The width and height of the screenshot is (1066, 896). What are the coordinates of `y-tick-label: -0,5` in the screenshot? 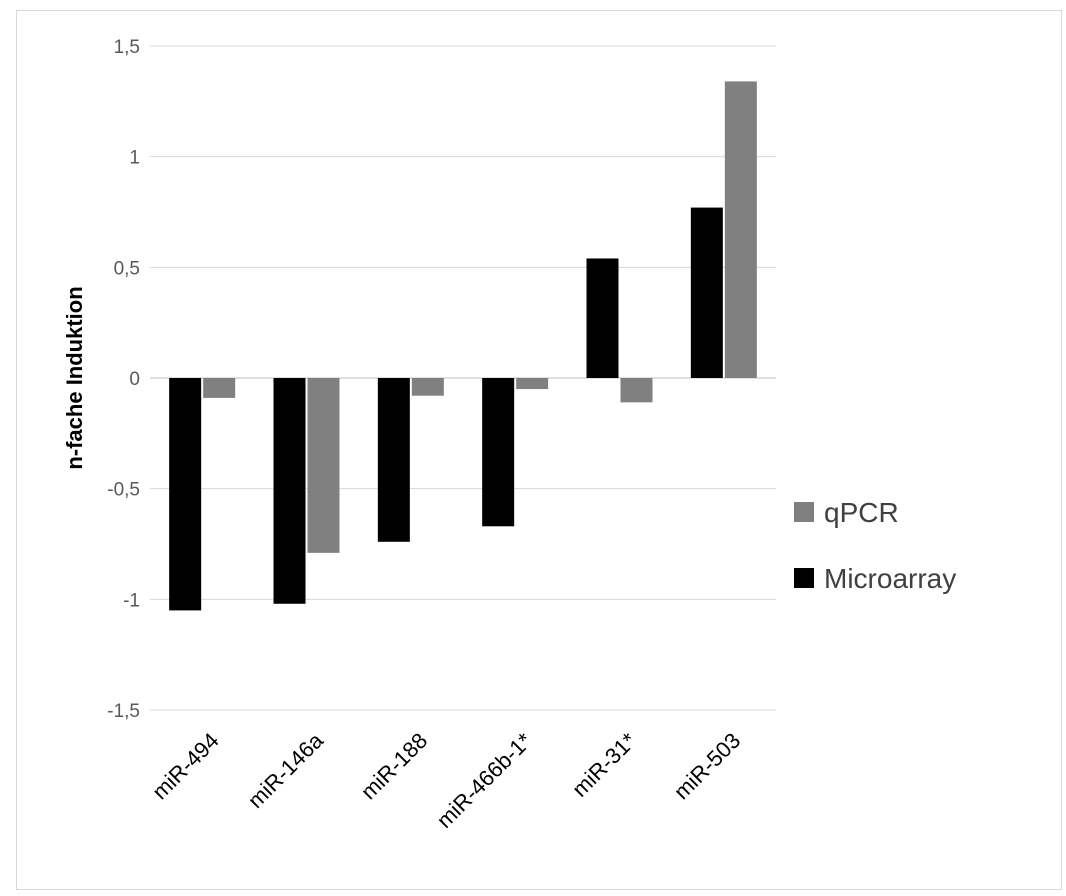 It's located at (123, 490).